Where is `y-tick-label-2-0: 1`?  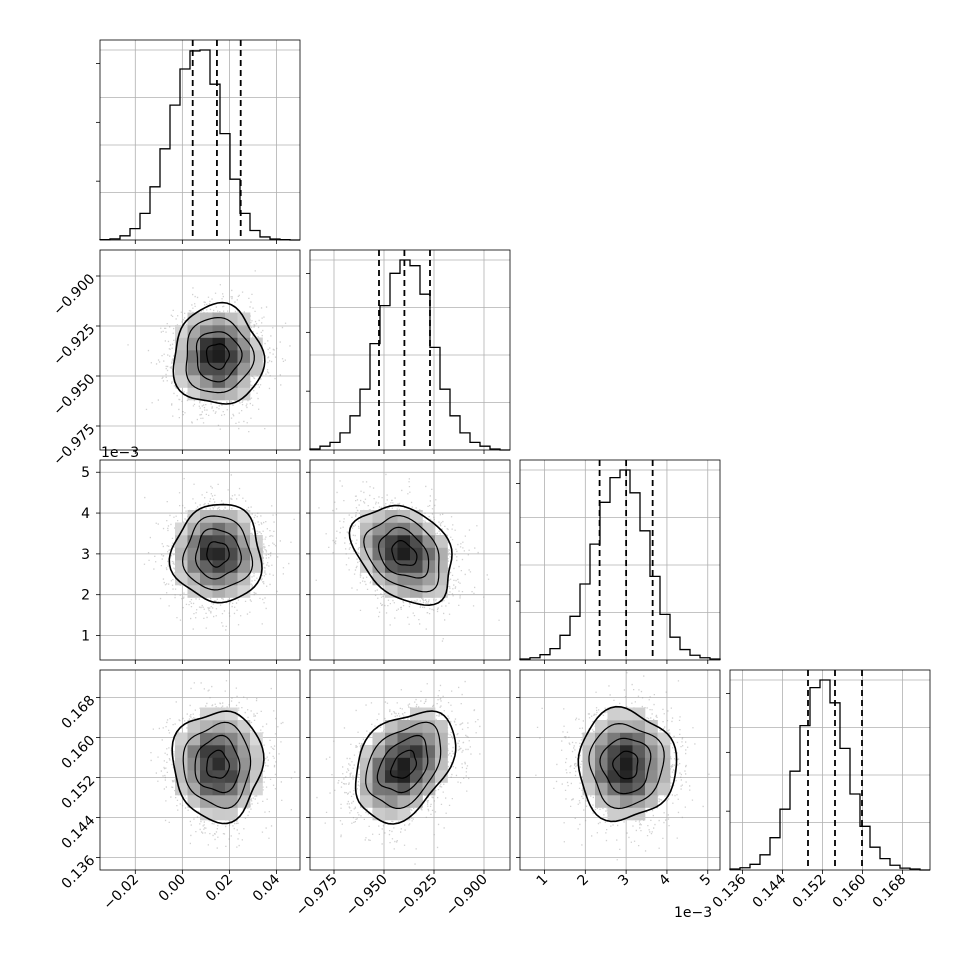
y-tick-label-2-0: 1 is located at coordinates (85, 637).